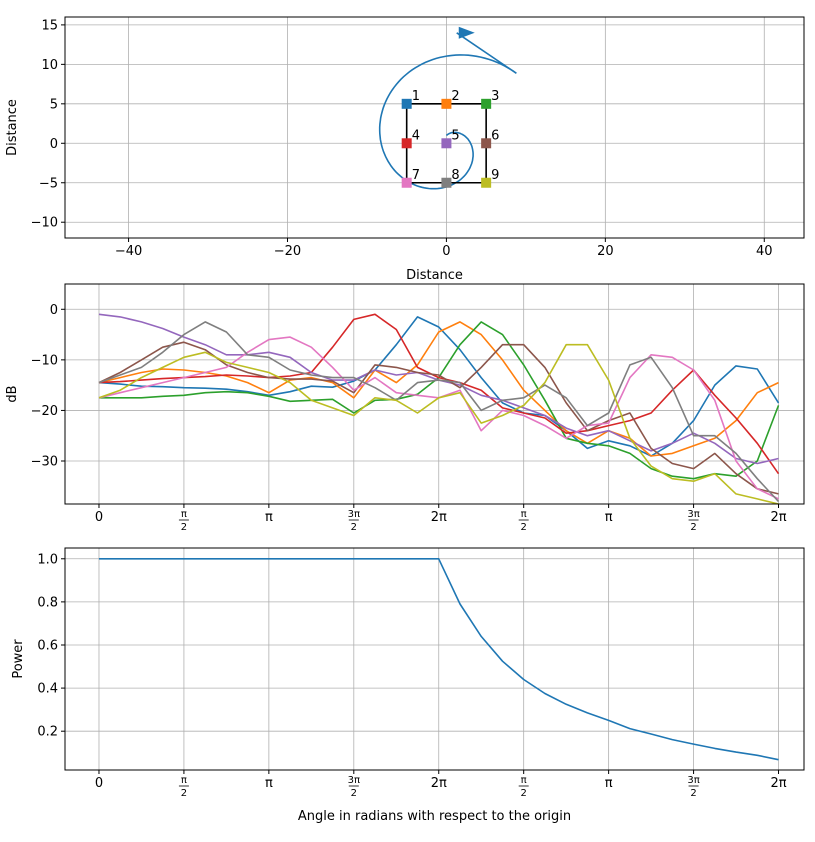 This screenshot has height=842, width=815. I want to click on y-tick-label: 0.2, so click(47, 732).